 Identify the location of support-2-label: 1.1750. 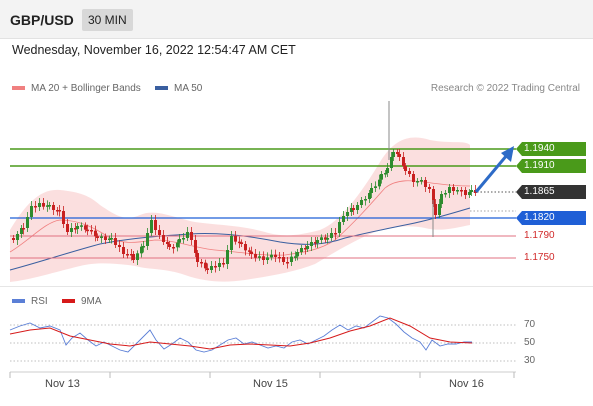
(539, 257).